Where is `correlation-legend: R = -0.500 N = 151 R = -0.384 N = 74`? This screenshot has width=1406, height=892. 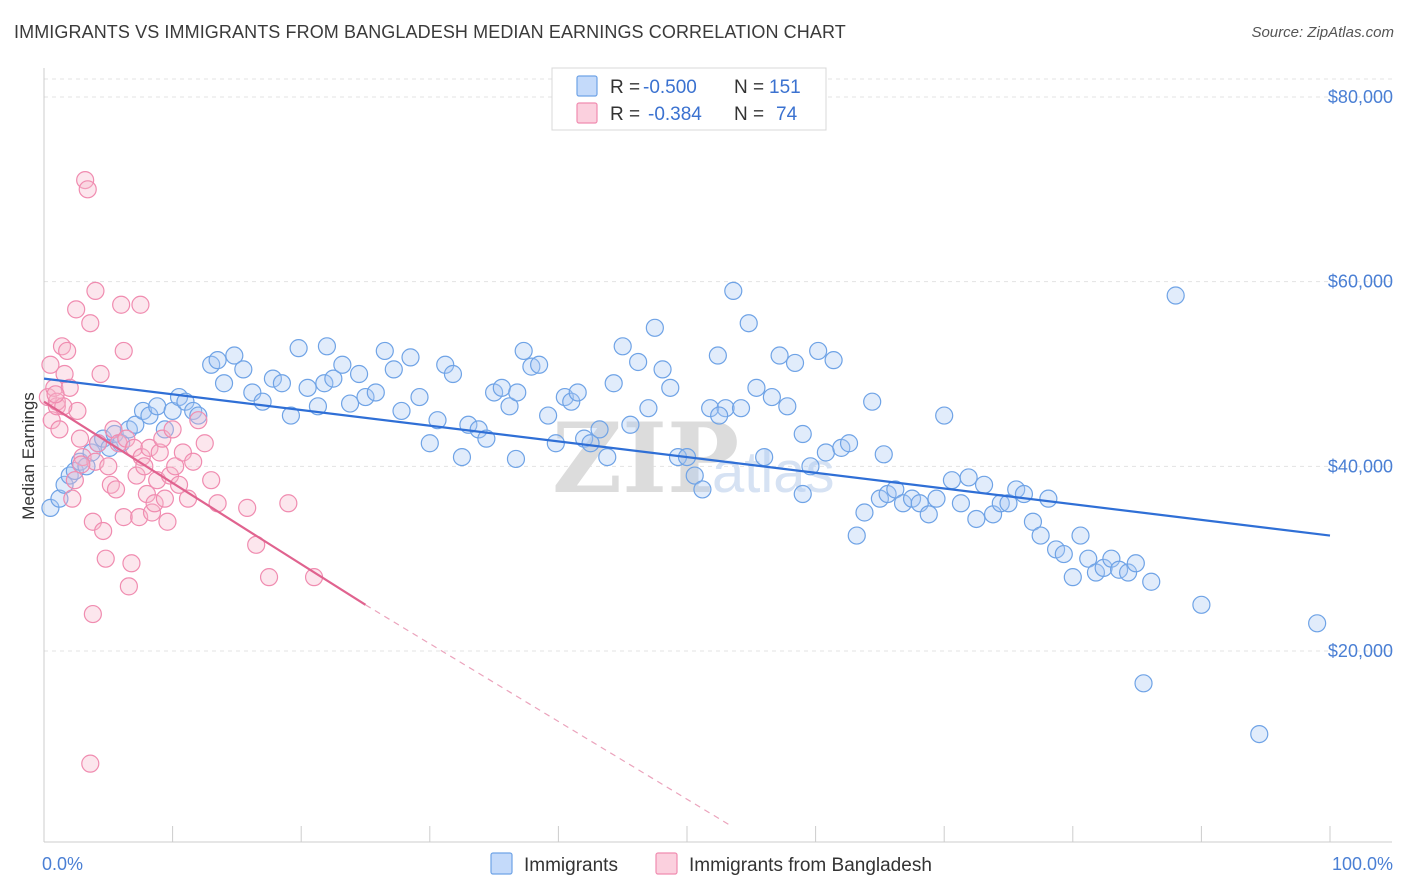
correlation-legend: R = -0.500 N = 151 R = -0.384 N = 74 is located at coordinates (689, 99).